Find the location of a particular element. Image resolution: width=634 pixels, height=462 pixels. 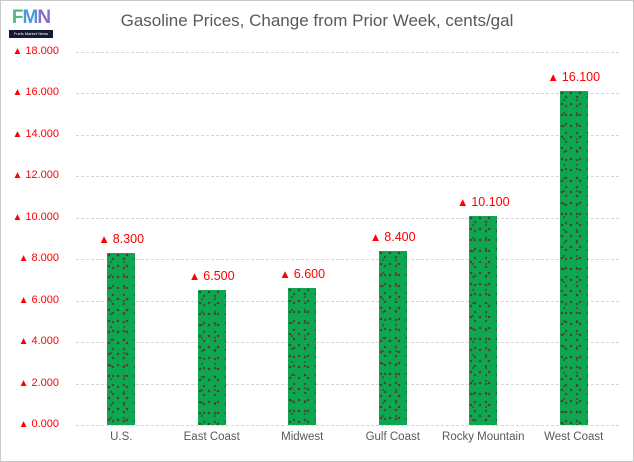

bar-east-coast is located at coordinates (211, 357).